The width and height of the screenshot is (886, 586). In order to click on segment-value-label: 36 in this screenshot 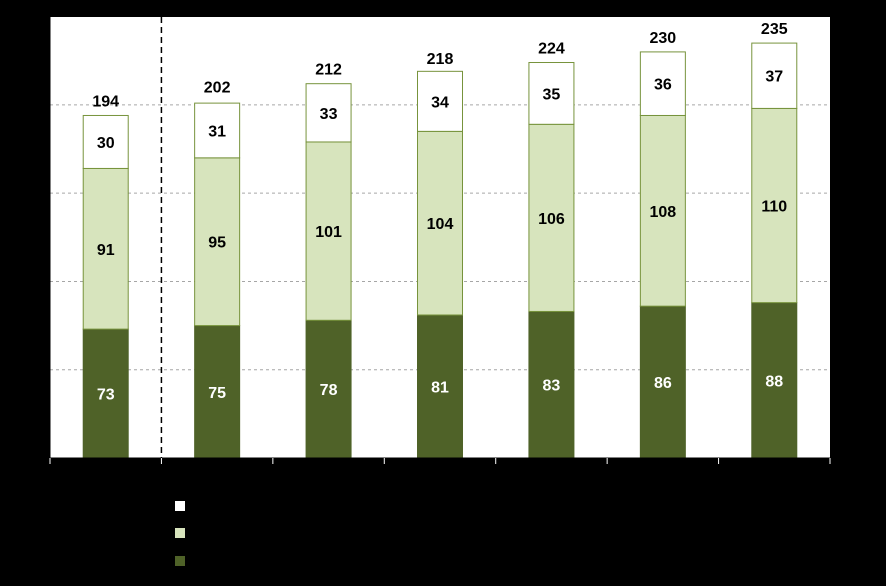, I will do `click(663, 85)`.